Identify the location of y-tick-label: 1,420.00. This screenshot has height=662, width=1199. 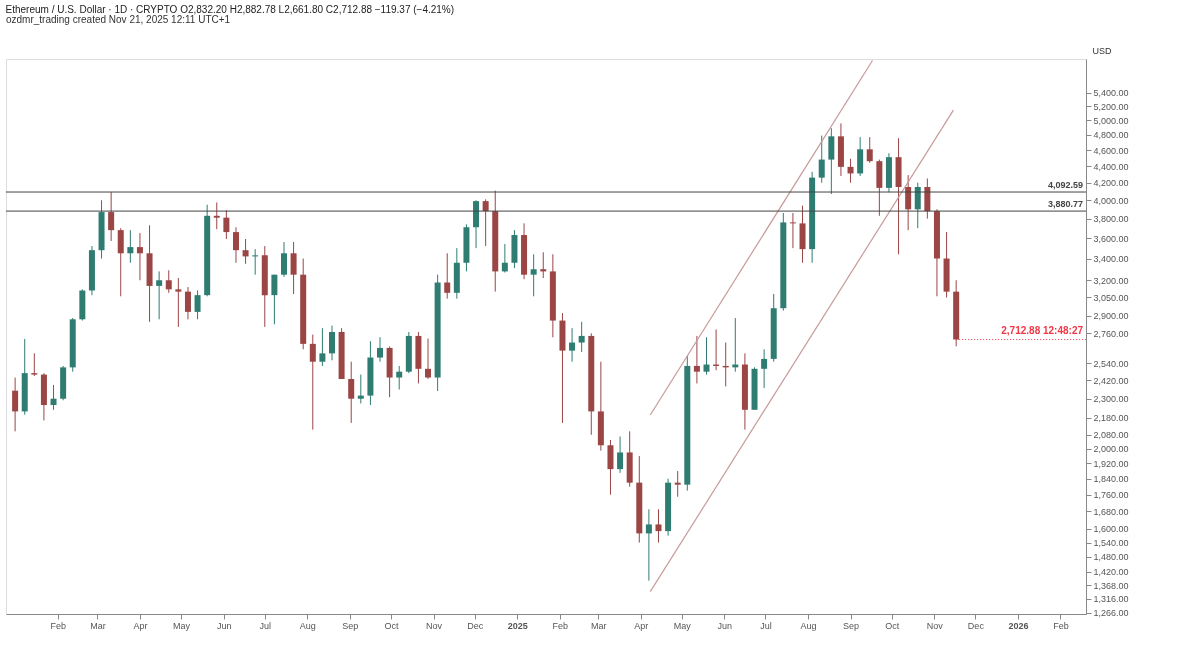
(1111, 572).